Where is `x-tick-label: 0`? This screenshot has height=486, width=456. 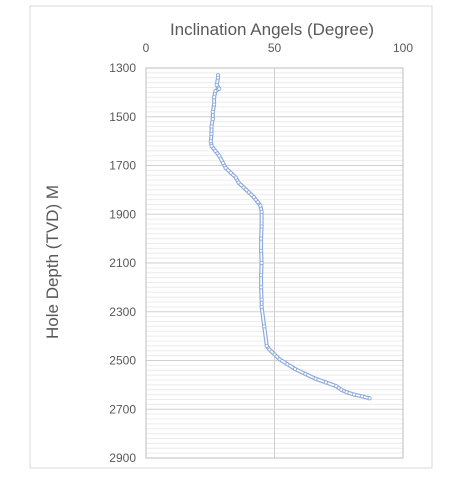 x-tick-label: 0 is located at coordinates (146, 48).